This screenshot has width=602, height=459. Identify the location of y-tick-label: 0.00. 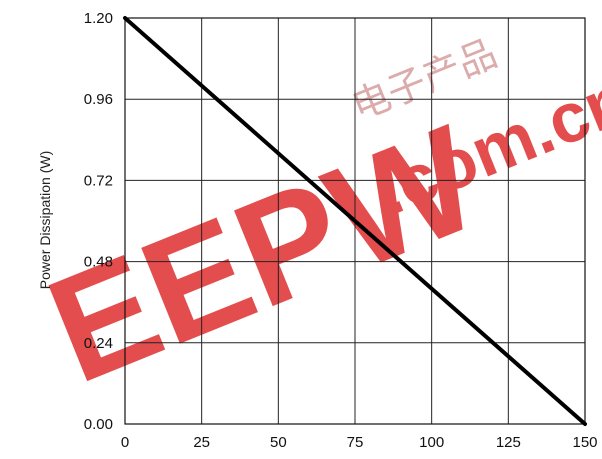
(98, 424).